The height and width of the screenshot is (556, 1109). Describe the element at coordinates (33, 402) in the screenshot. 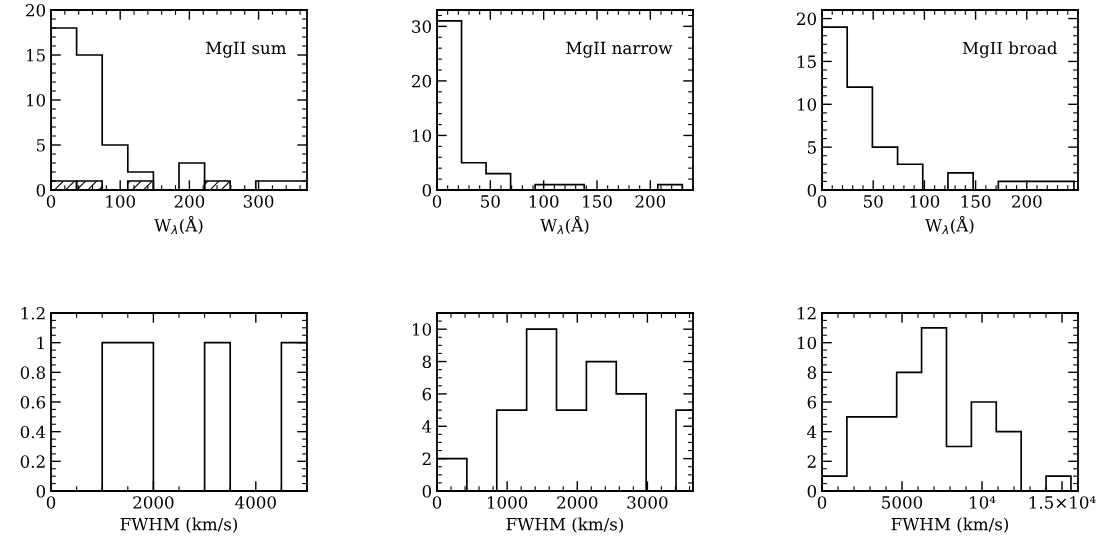

I see `y-tick-label: 0.6` at that location.